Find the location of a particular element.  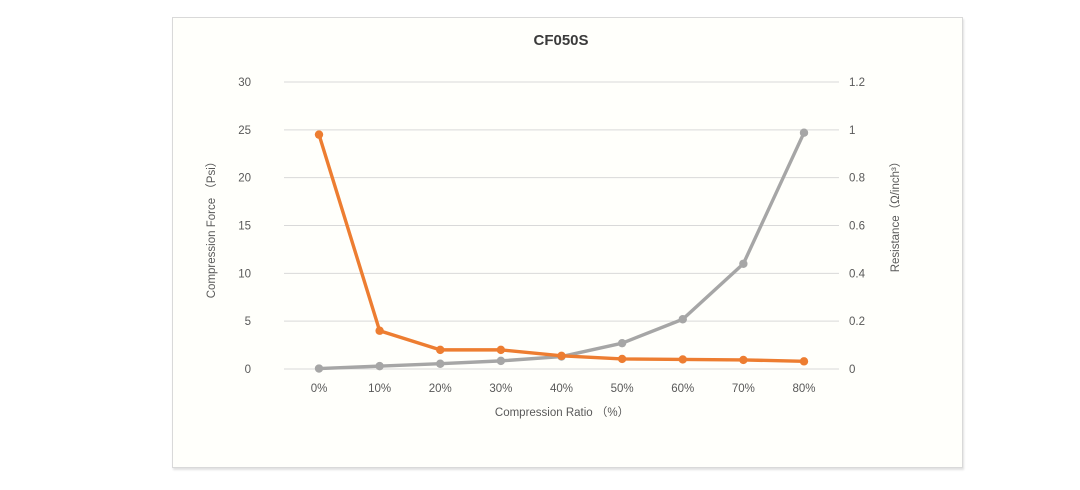

x-tick-label: 50% is located at coordinates (622, 389).